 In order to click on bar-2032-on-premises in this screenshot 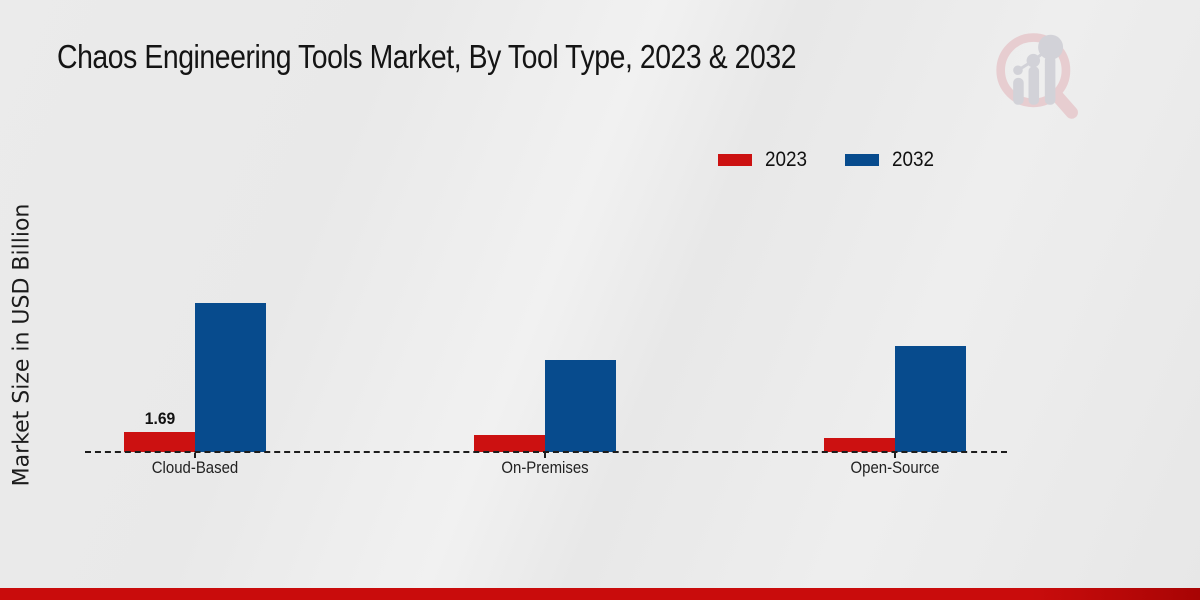, I will do `click(580, 406)`.